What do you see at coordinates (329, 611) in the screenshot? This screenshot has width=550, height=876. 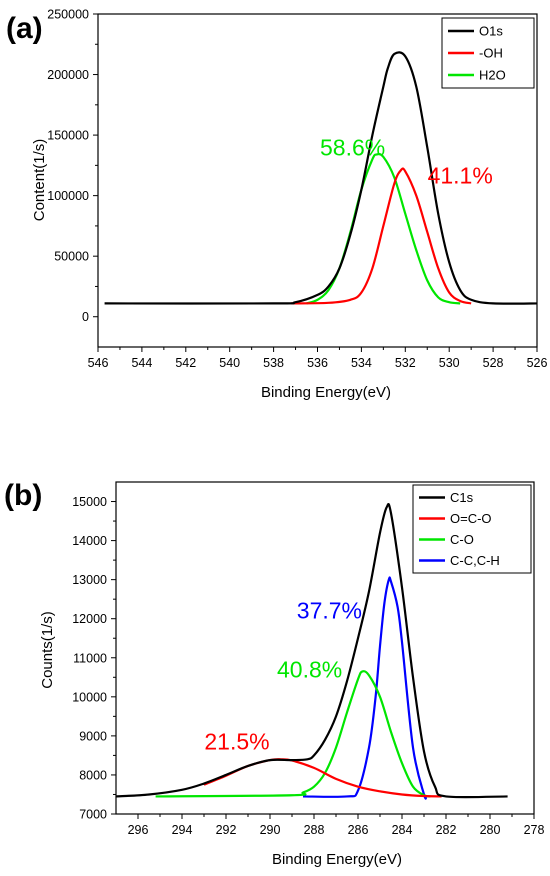 I see `panel-b-annotation: 37.7%` at bounding box center [329, 611].